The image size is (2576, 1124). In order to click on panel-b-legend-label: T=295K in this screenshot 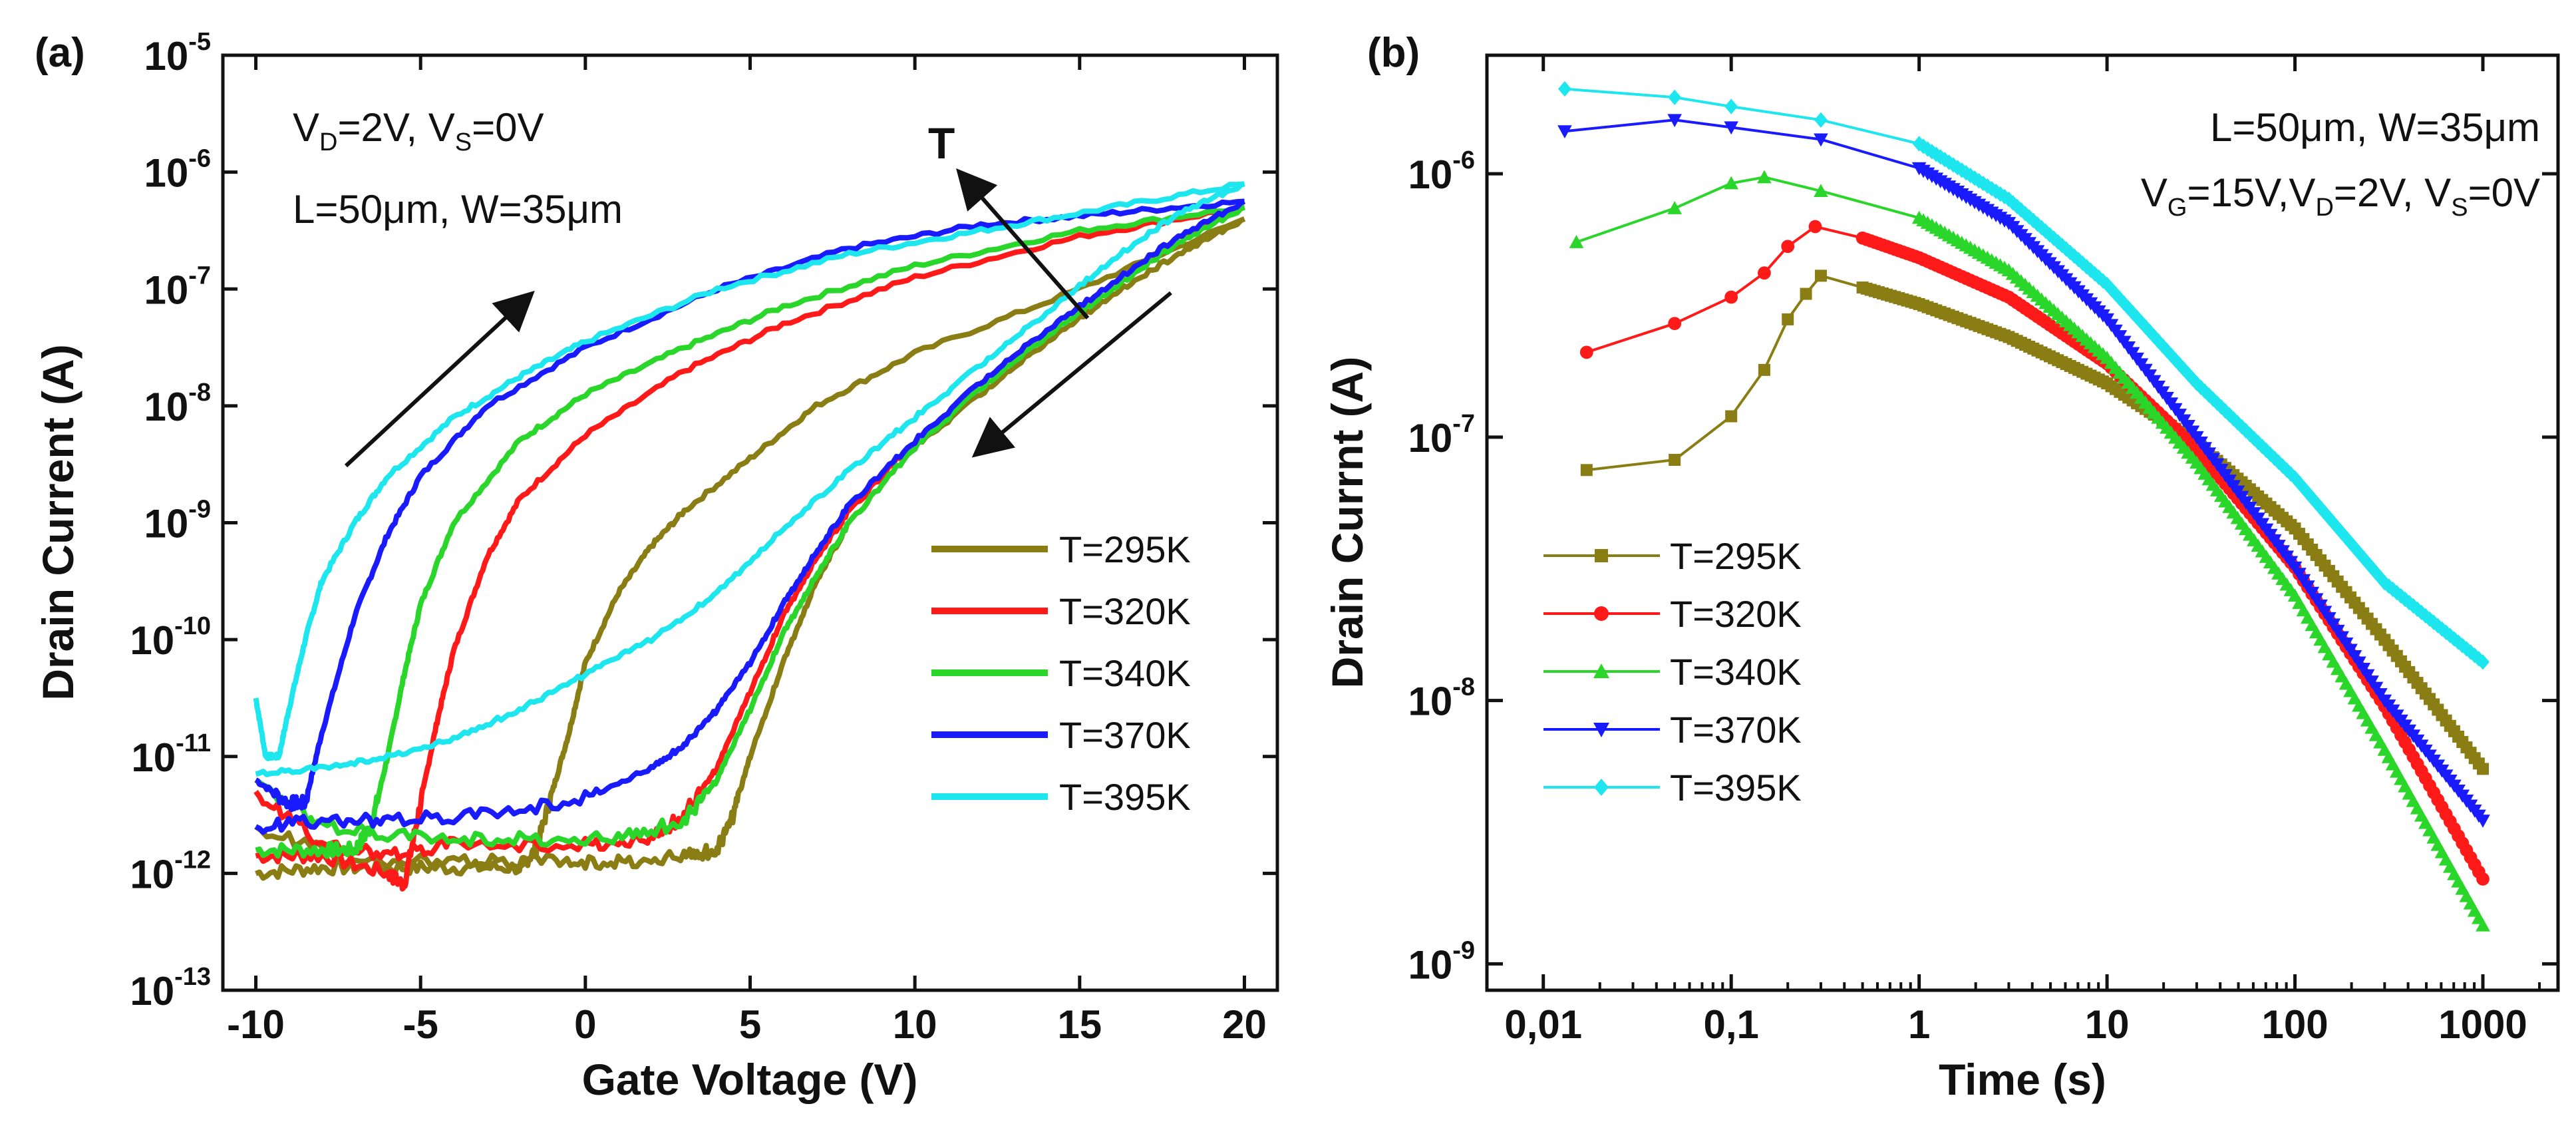, I will do `click(1736, 556)`.